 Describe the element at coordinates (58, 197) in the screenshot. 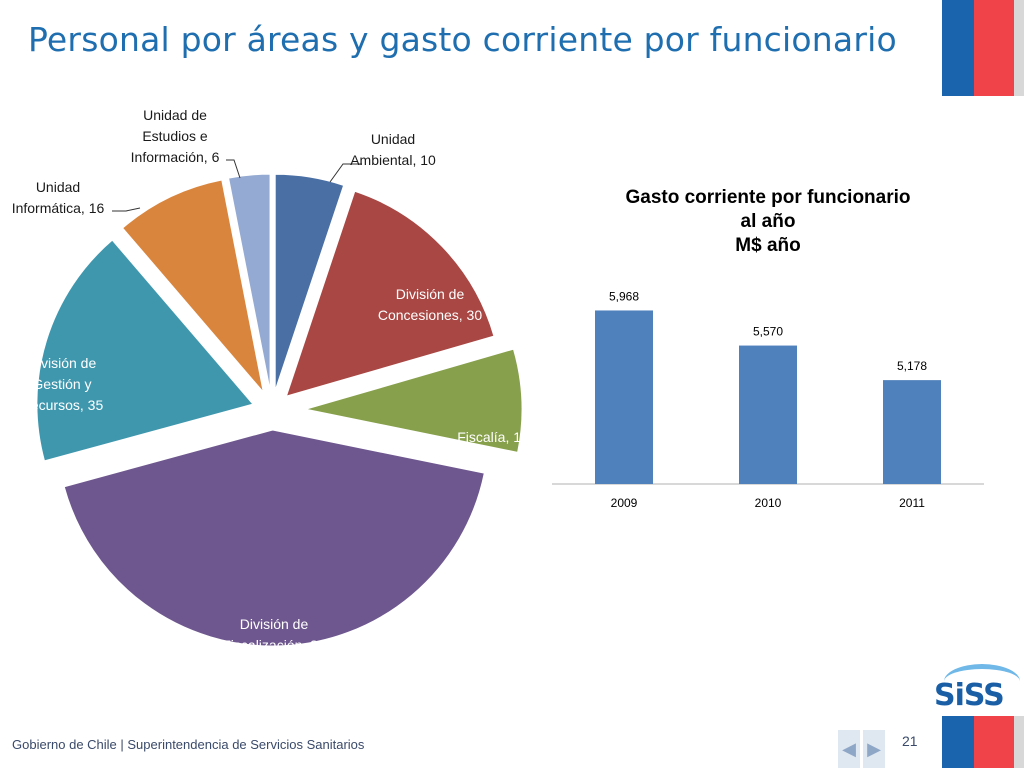

I see `pie-label-unidad-informatica: Unidad Informática, 16` at that location.